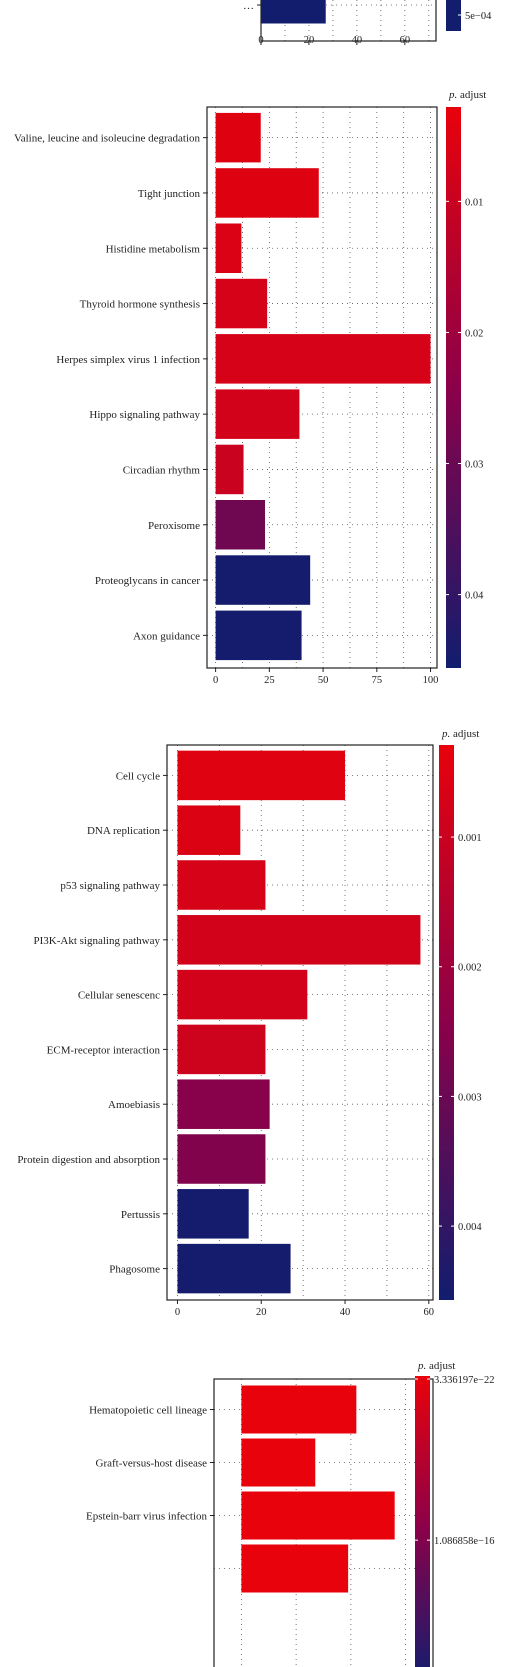 Image resolution: width=532 pixels, height=1667 pixels. I want to click on category-label: PI3K-Akt signaling pathway, so click(97, 941).